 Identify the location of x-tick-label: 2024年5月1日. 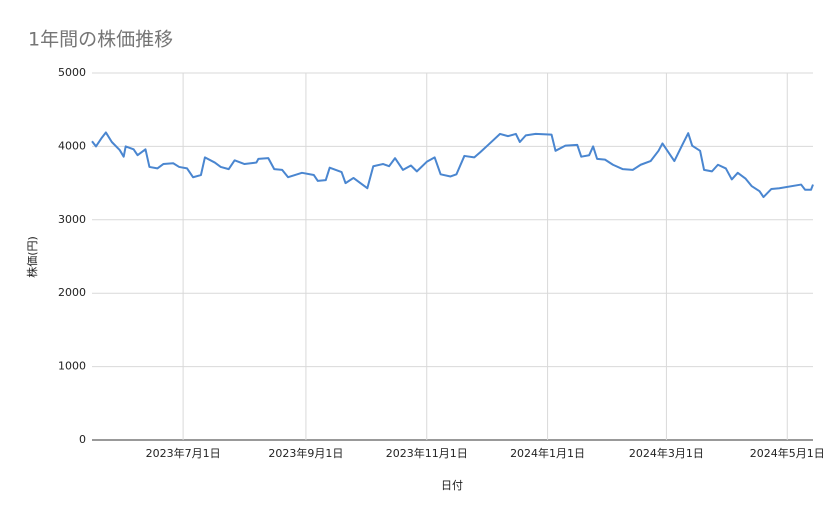
(787, 453).